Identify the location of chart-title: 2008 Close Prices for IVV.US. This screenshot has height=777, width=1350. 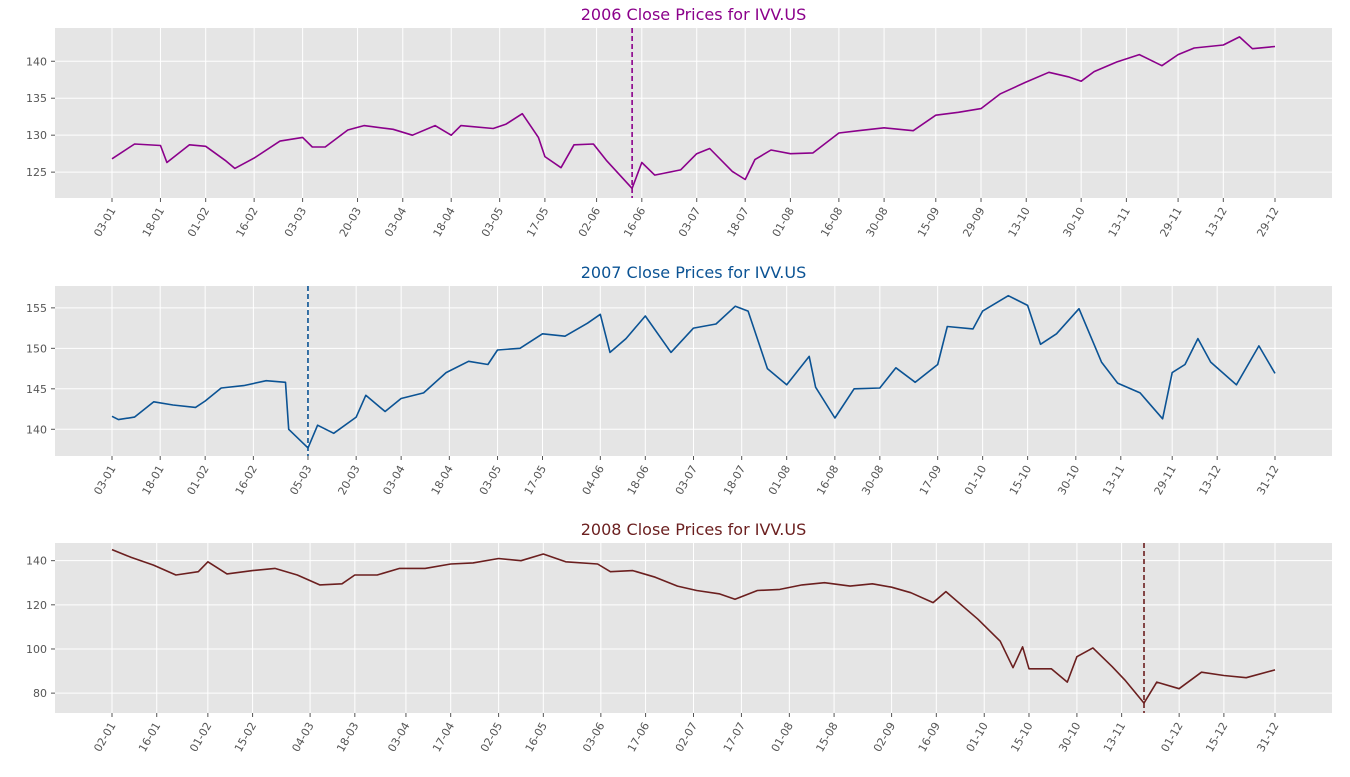
(694, 529).